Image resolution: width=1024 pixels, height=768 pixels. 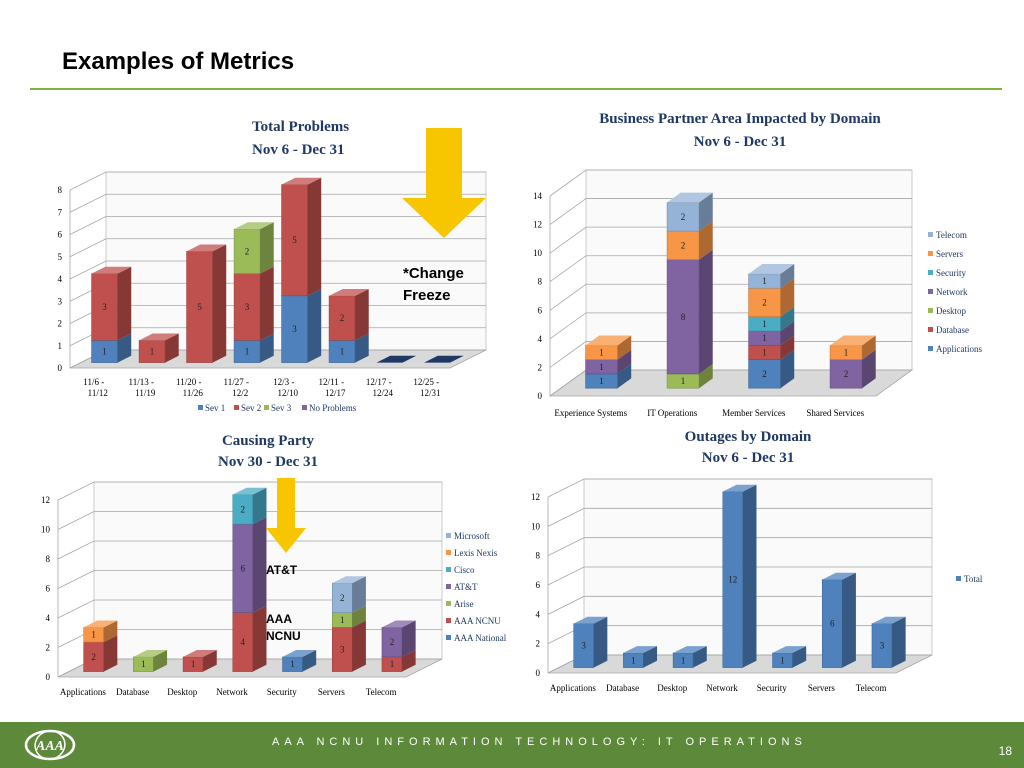 What do you see at coordinates (871, 688) in the screenshot?
I see `c3-x-tick-label: Telecom` at bounding box center [871, 688].